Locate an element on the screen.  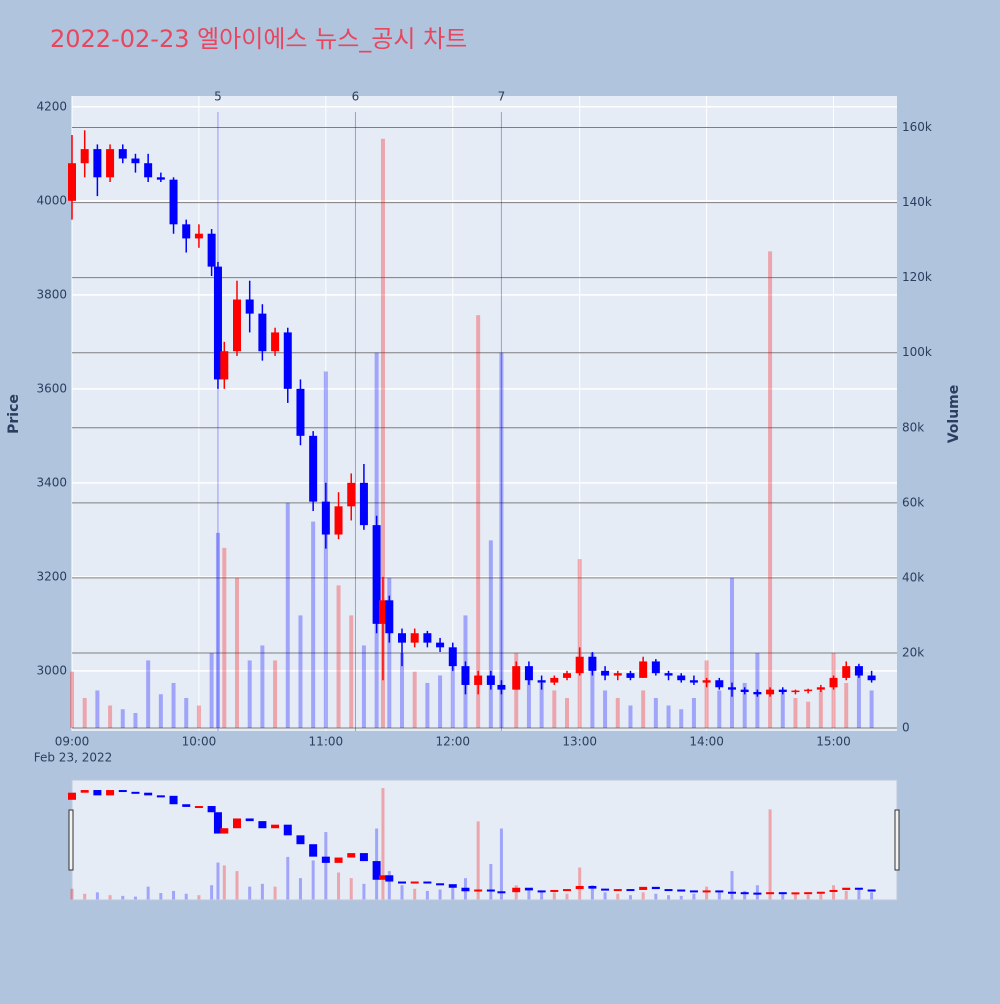
y2-tick-label: 20k is located at coordinates (913, 652).